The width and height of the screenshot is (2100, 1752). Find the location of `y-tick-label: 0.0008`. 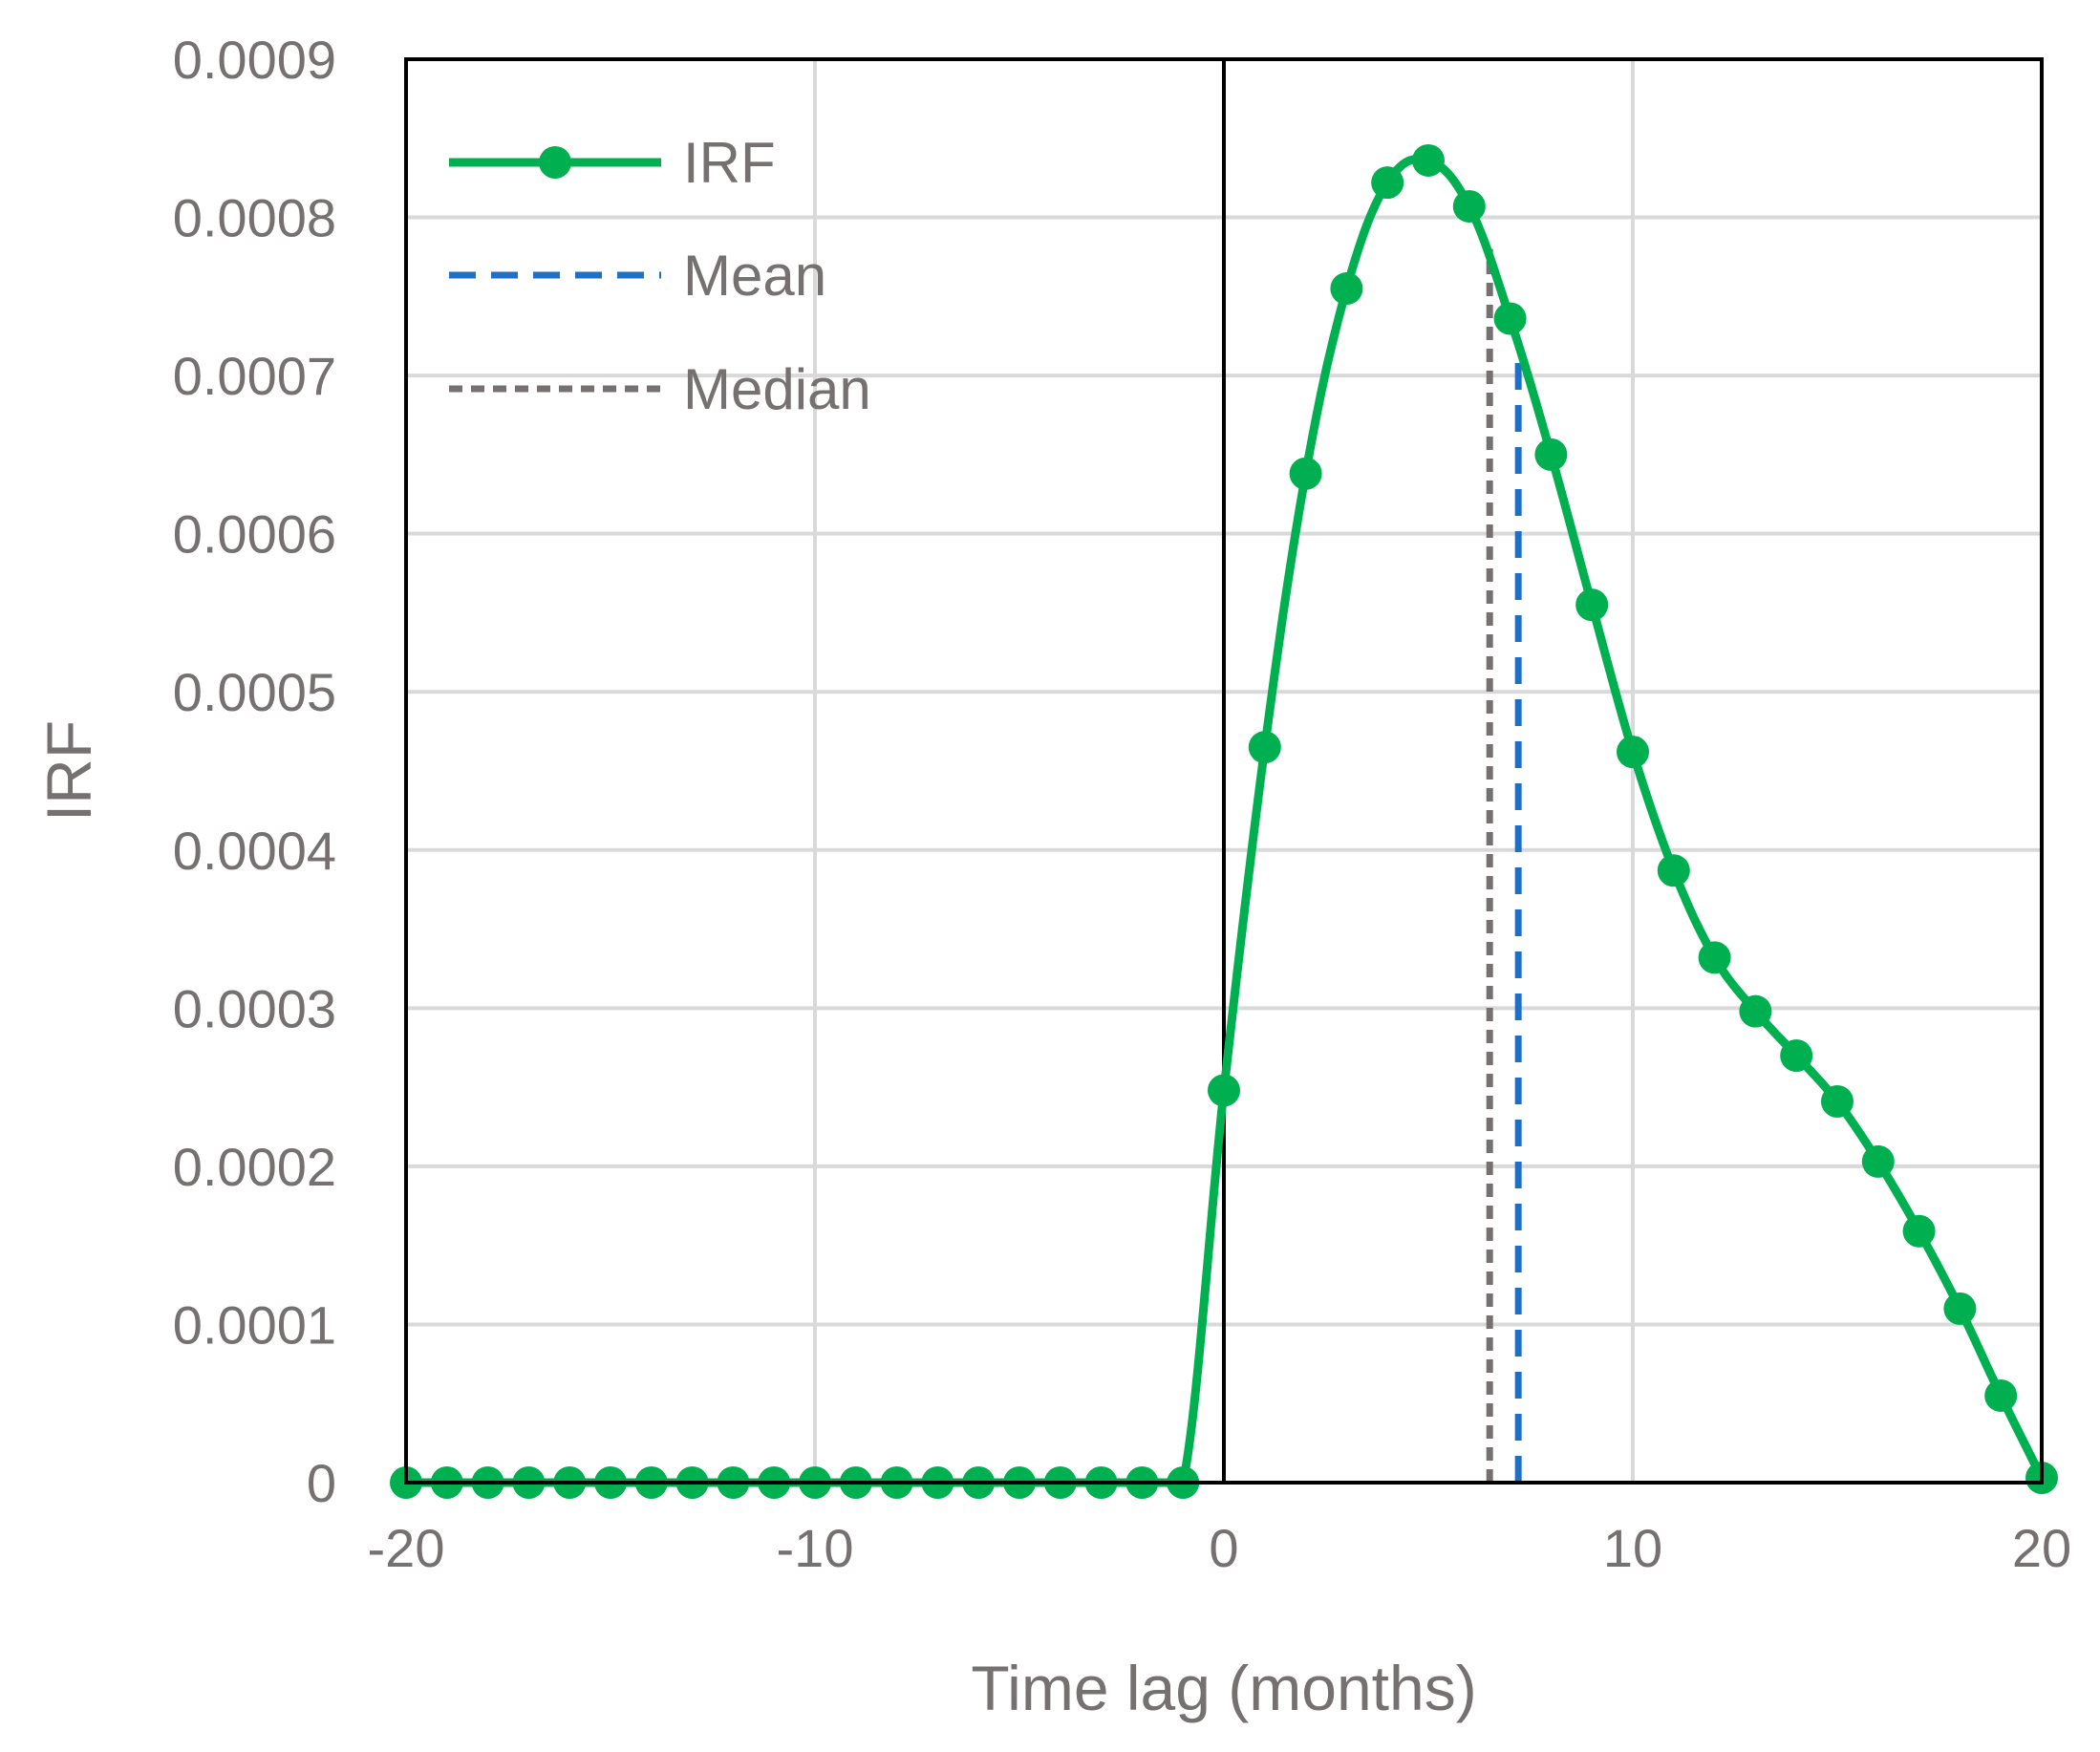

y-tick-label: 0.0008 is located at coordinates (254, 218).